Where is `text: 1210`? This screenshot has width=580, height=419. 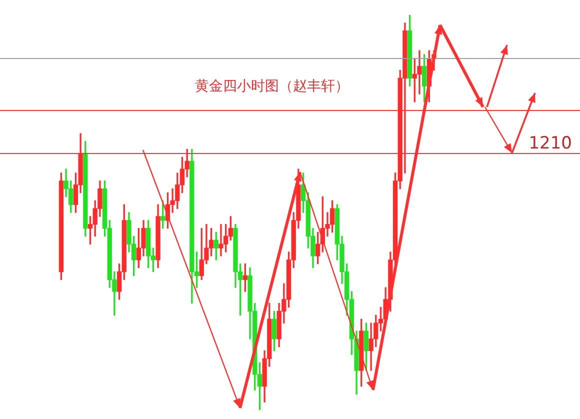
text: 1210 is located at coordinates (550, 143).